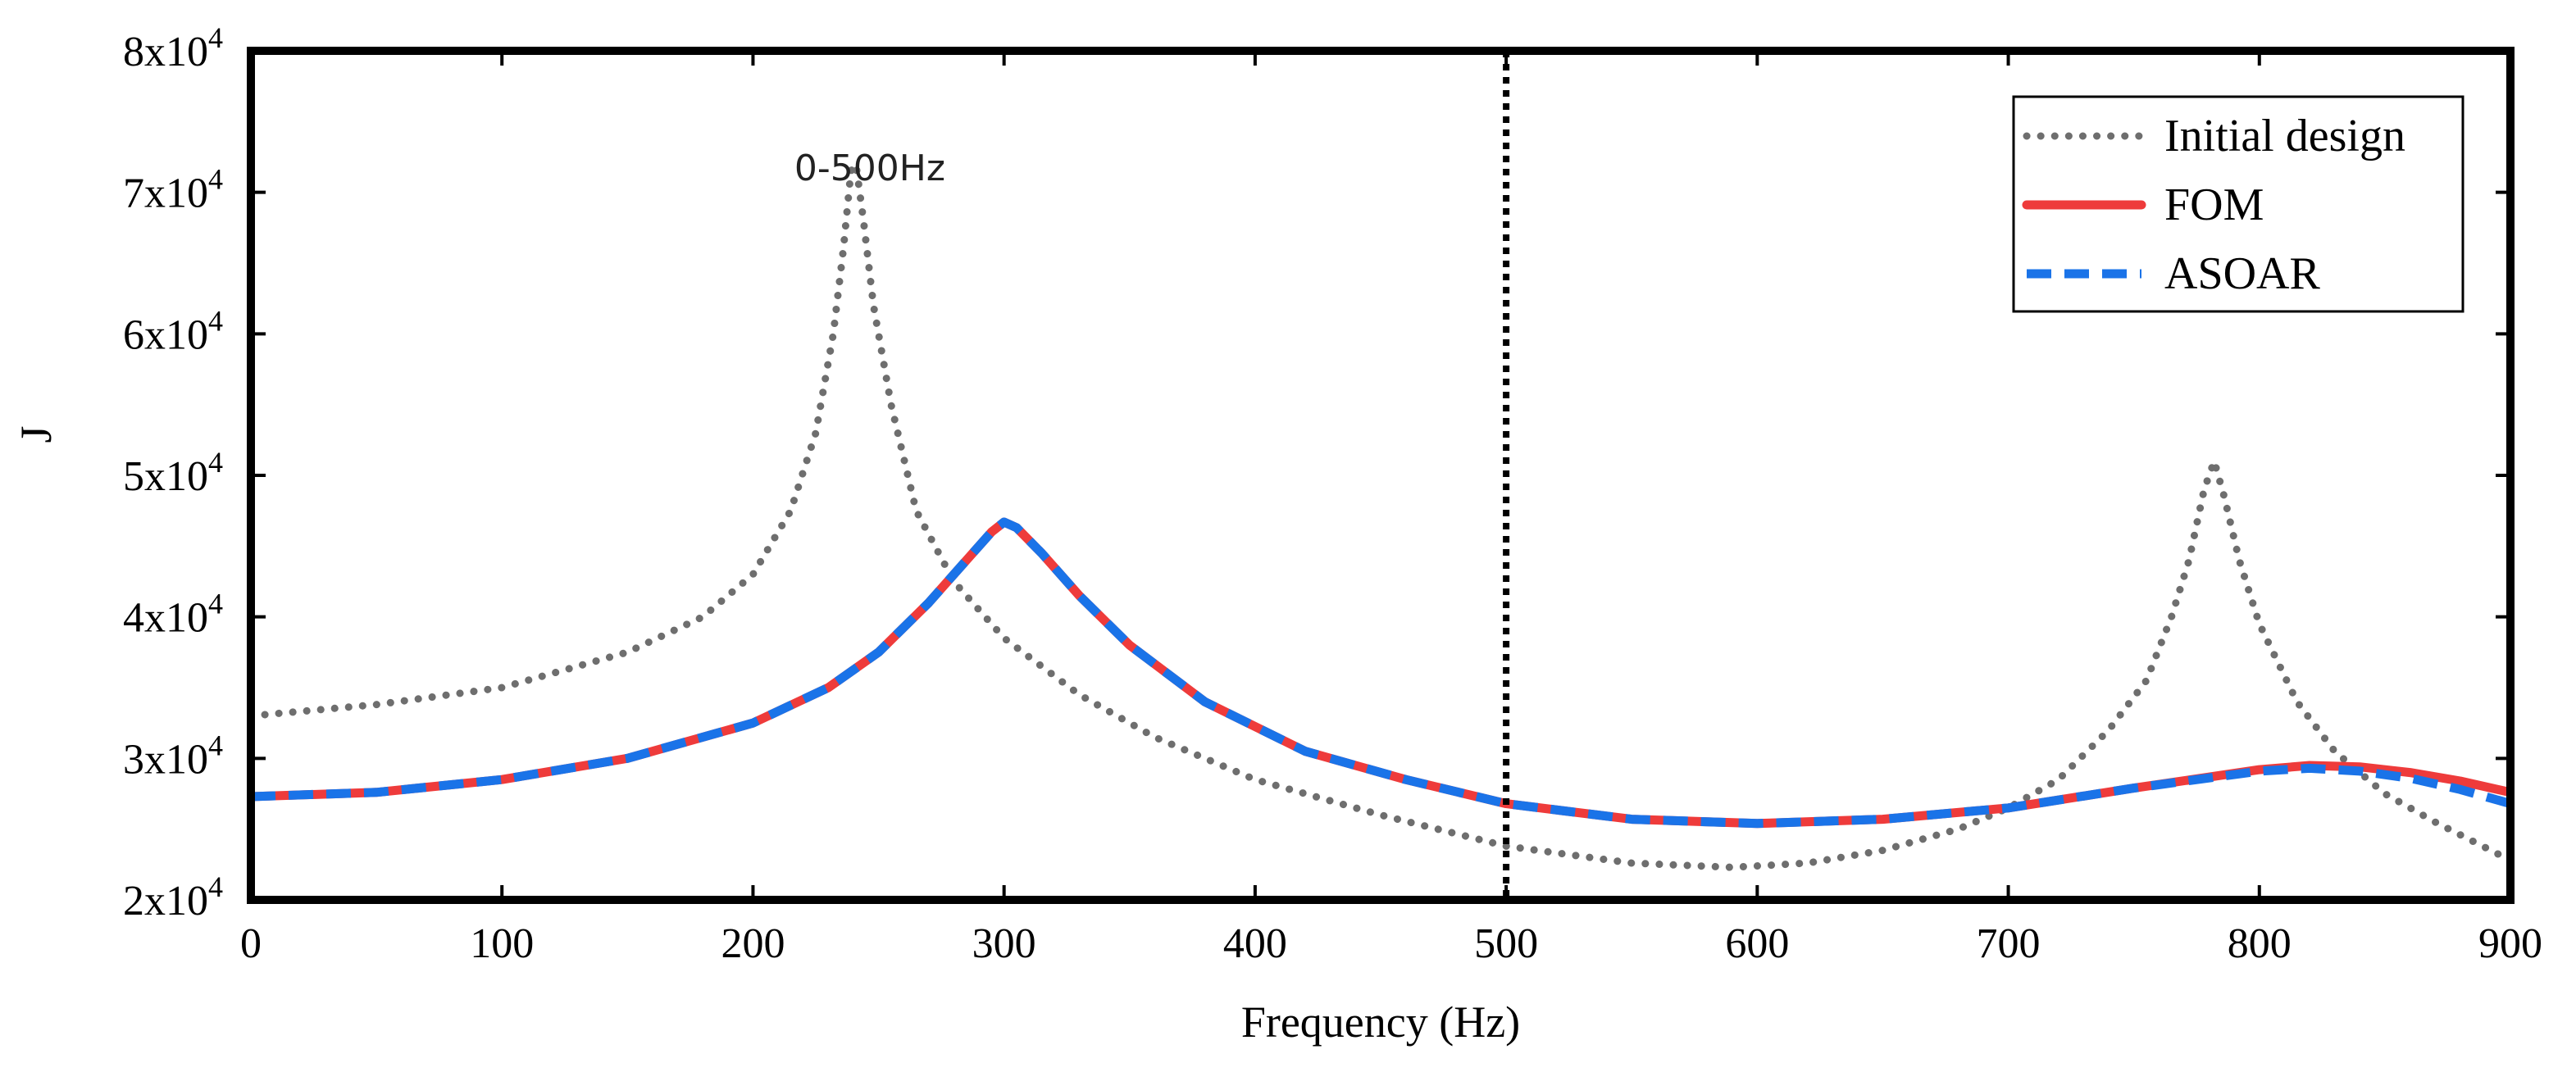 Image resolution: width=2576 pixels, height=1072 pixels. I want to click on legend-label-fom: FOM, so click(2214, 204).